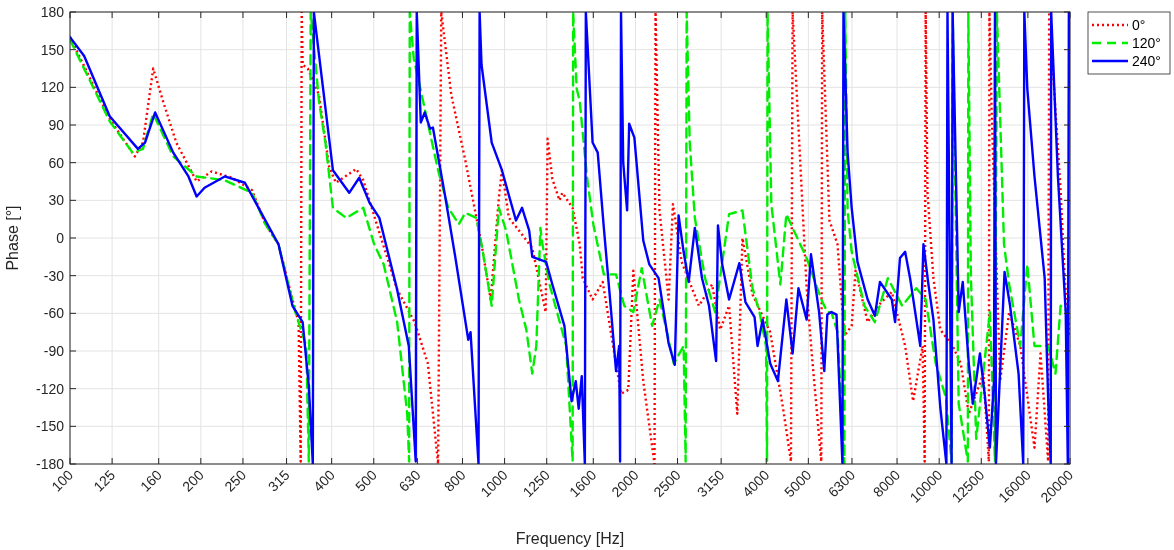  I want to click on y-tick-label: 30, so click(56, 200).